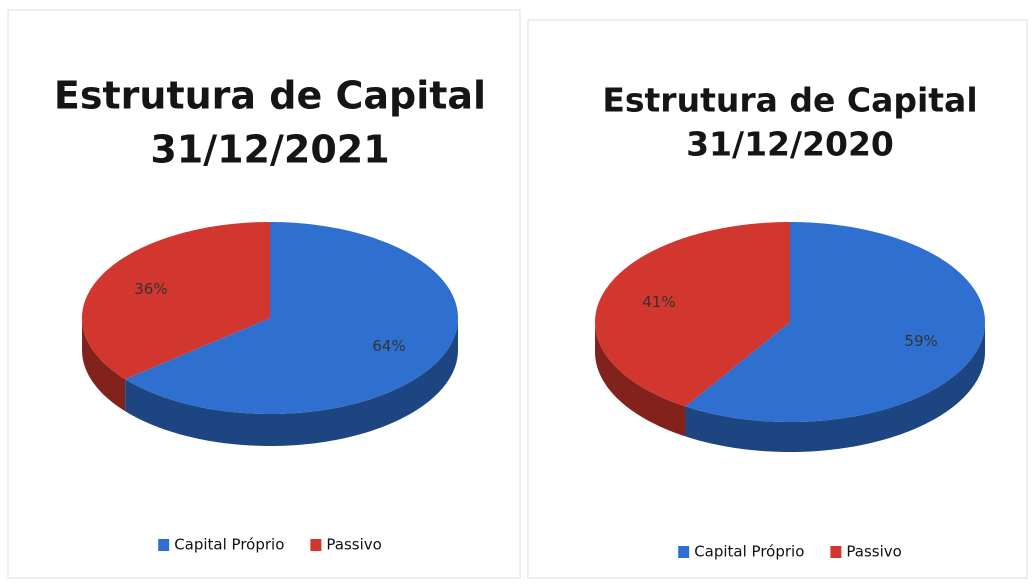 The width and height of the screenshot is (1033, 584). What do you see at coordinates (269, 150) in the screenshot?
I see `chart-title: 31/12/2021` at bounding box center [269, 150].